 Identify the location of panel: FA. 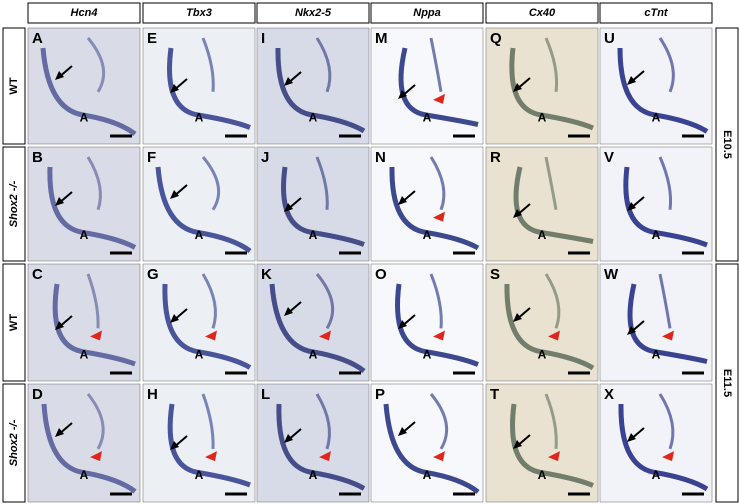
(199, 204).